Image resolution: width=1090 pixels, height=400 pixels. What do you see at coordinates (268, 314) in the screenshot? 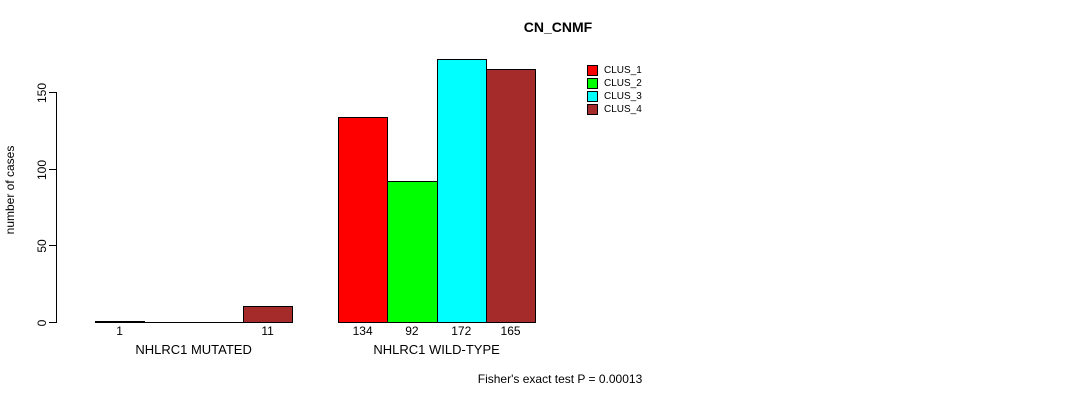
I see `bar-clus_4-group1` at bounding box center [268, 314].